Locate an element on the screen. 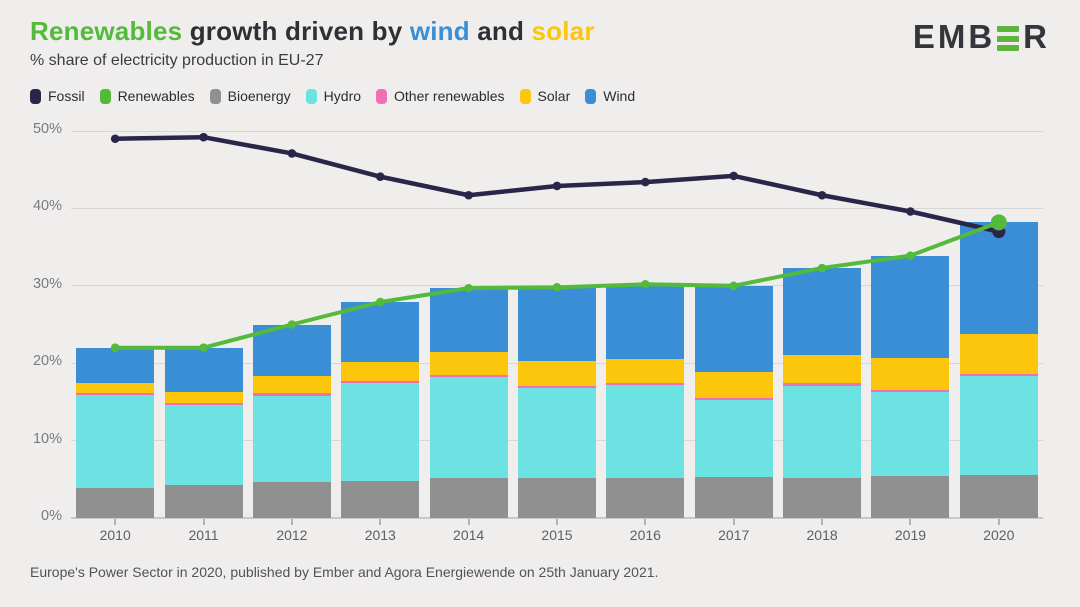 The width and height of the screenshot is (1080, 607). bar-2017-hydro is located at coordinates (733, 438).